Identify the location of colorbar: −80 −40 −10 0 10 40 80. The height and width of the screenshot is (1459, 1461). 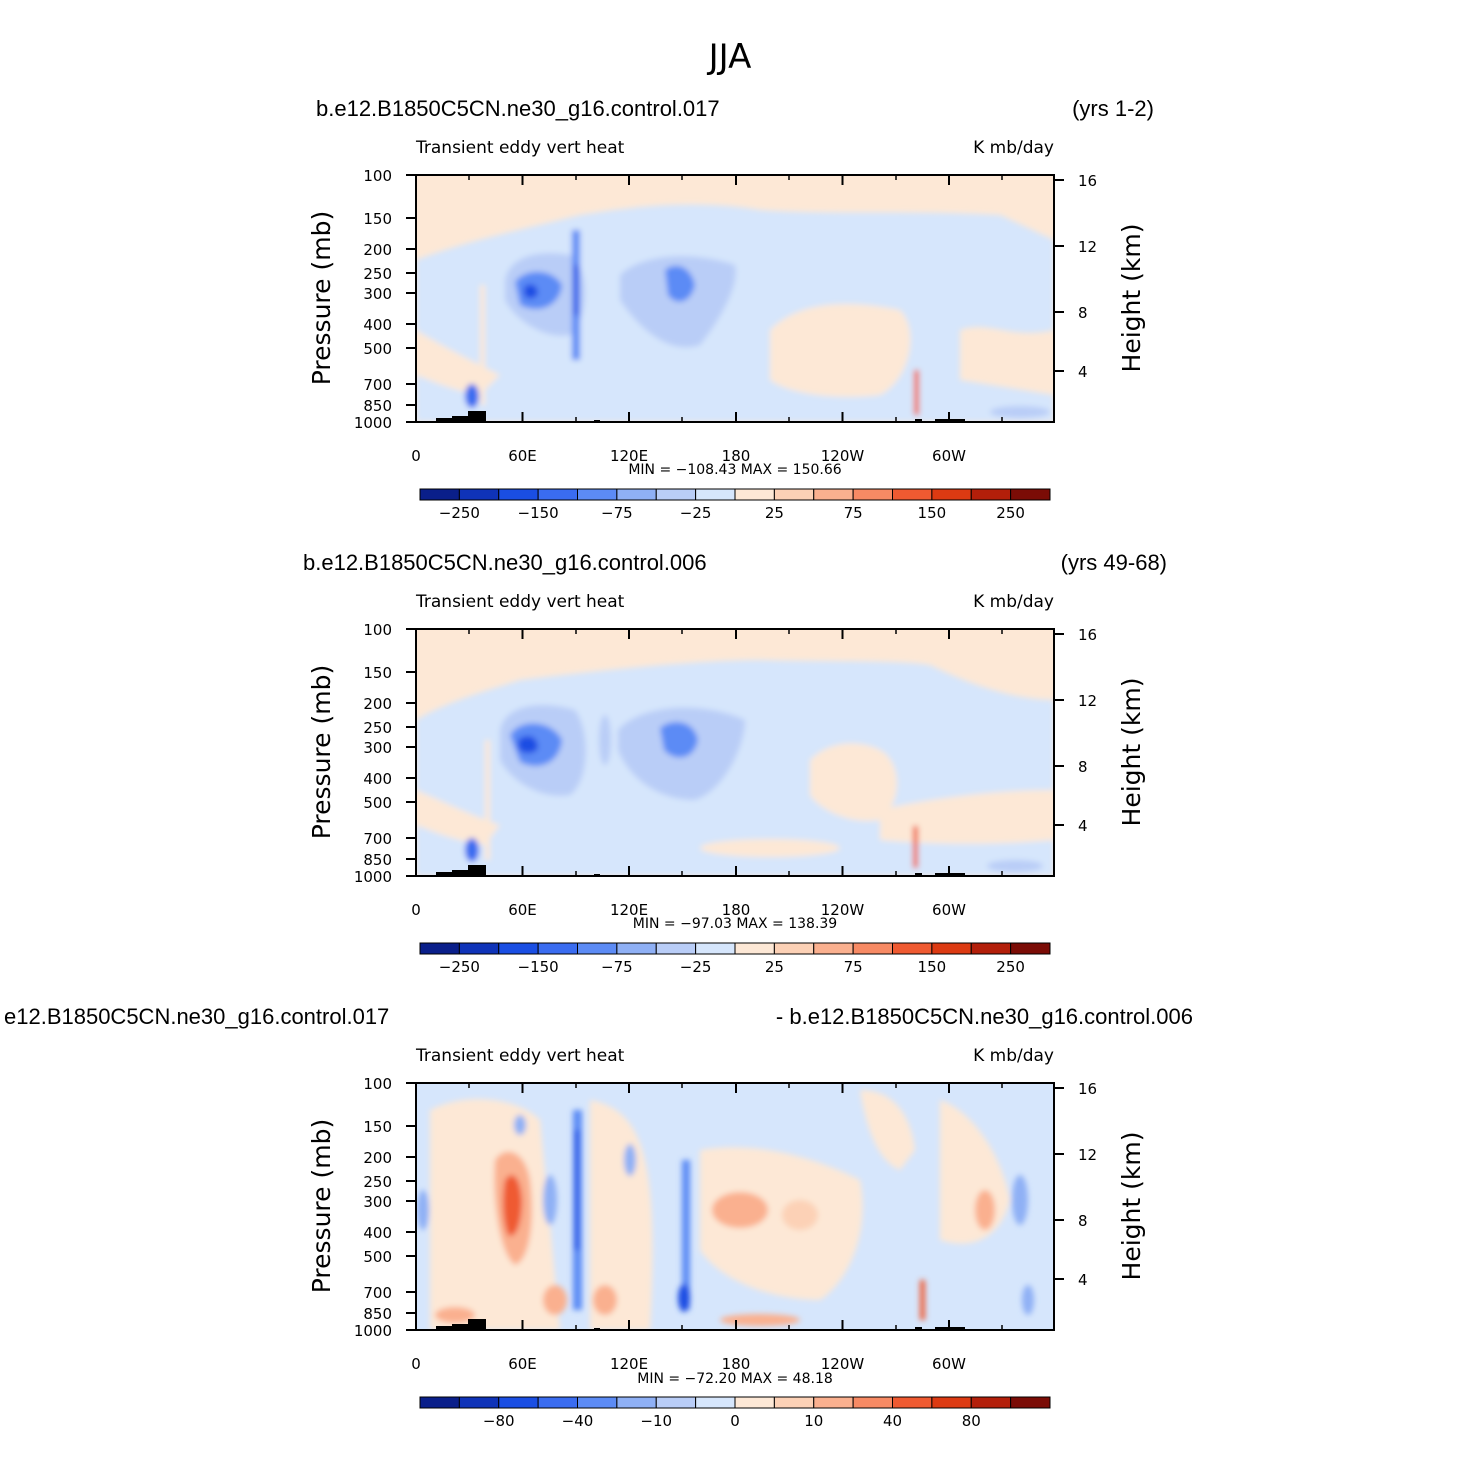
(735, 1413).